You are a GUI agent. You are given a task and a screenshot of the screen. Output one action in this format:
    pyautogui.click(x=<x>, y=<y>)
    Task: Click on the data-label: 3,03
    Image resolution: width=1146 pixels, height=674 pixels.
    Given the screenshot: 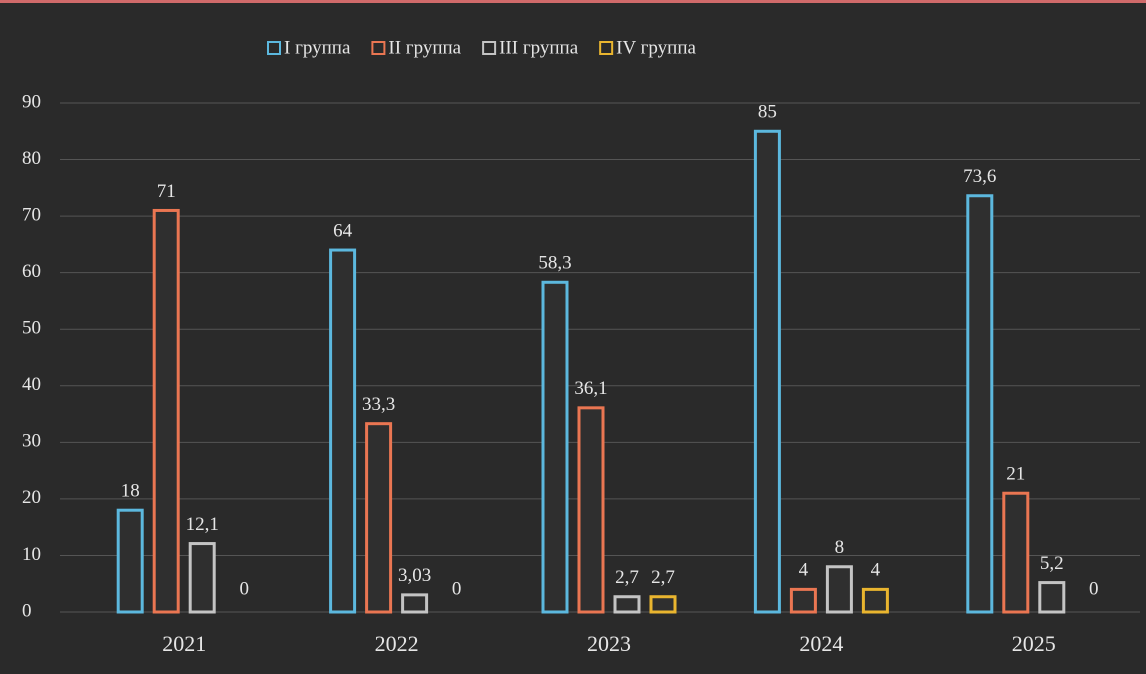 What is the action you would take?
    pyautogui.click(x=414, y=575)
    